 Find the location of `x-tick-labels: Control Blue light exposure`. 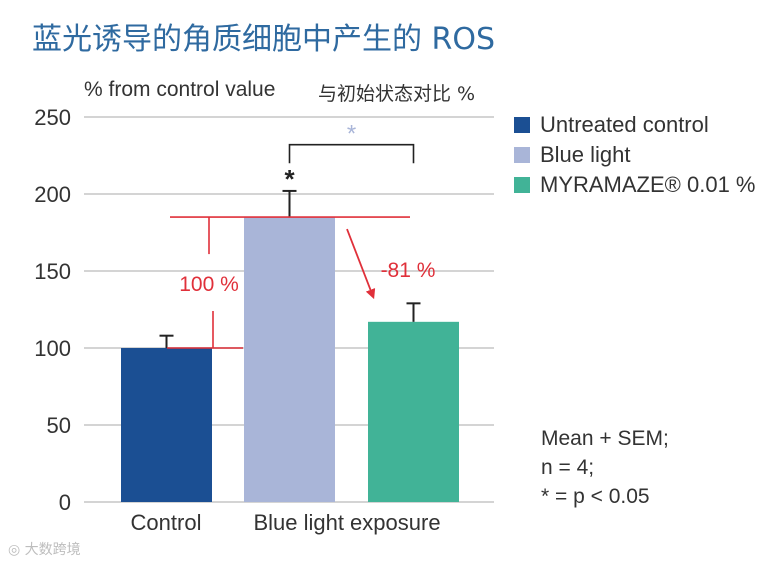

x-tick-labels: Control Blue light exposure is located at coordinates (286, 522).